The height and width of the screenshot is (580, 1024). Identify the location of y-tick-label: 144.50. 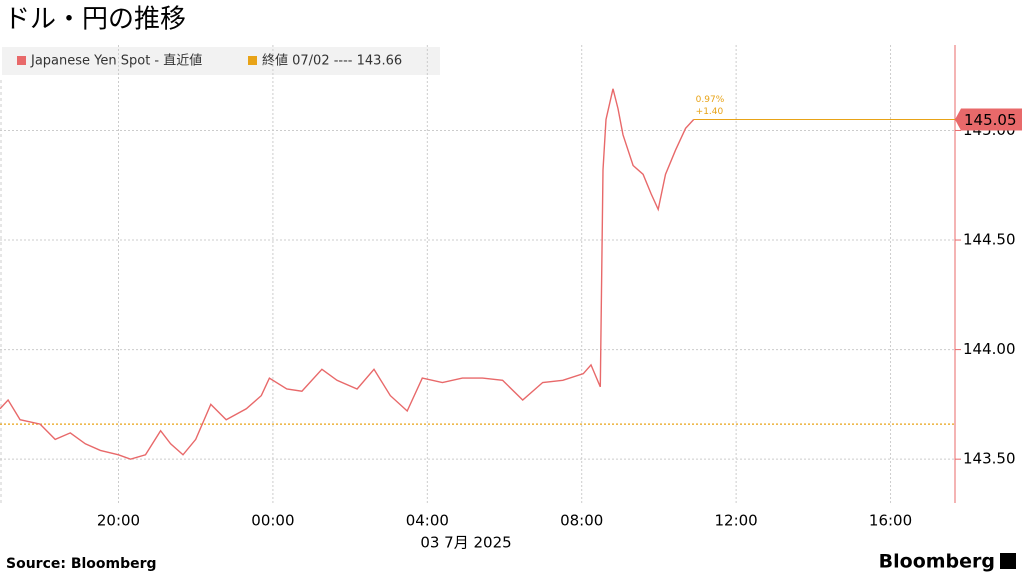
(989, 240).